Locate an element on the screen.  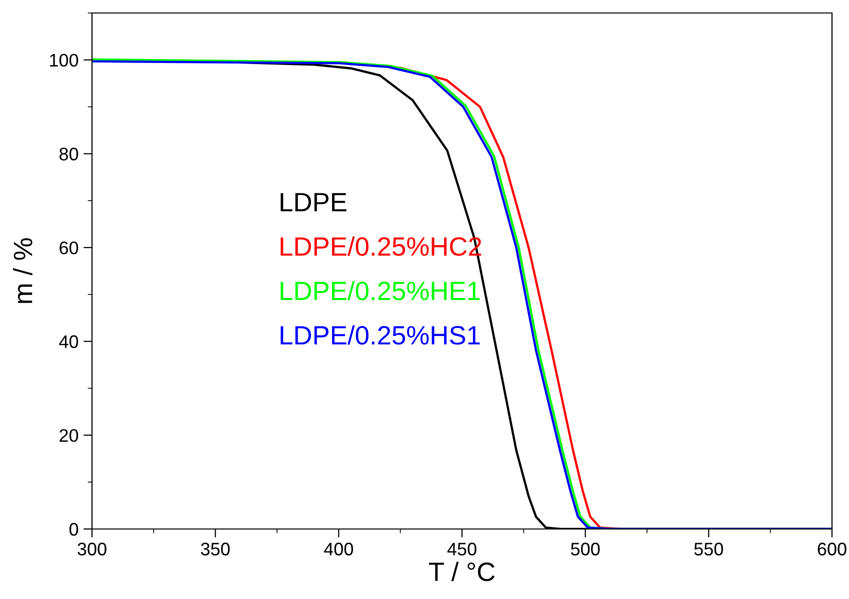
x-tick-label: 350 is located at coordinates (215, 549).